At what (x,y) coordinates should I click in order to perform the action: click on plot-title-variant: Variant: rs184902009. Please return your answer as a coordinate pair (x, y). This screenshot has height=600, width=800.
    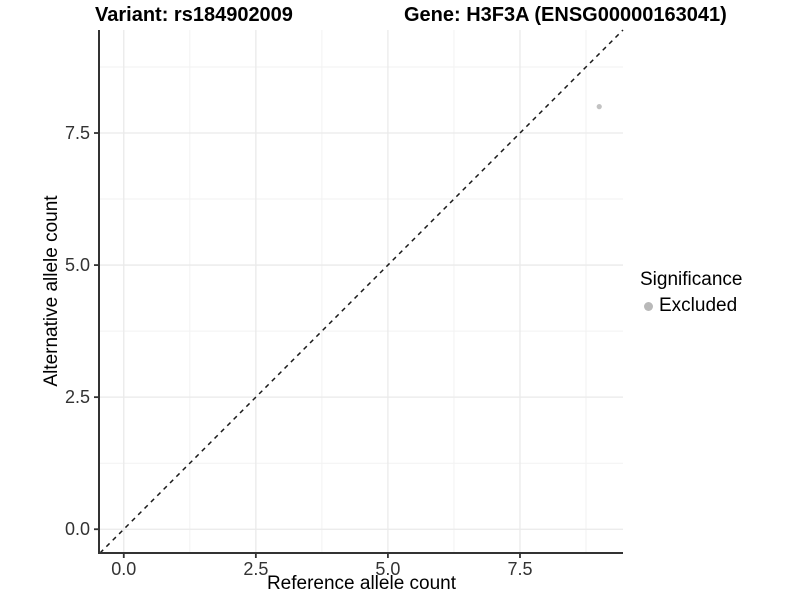
    Looking at the image, I should click on (194, 15).